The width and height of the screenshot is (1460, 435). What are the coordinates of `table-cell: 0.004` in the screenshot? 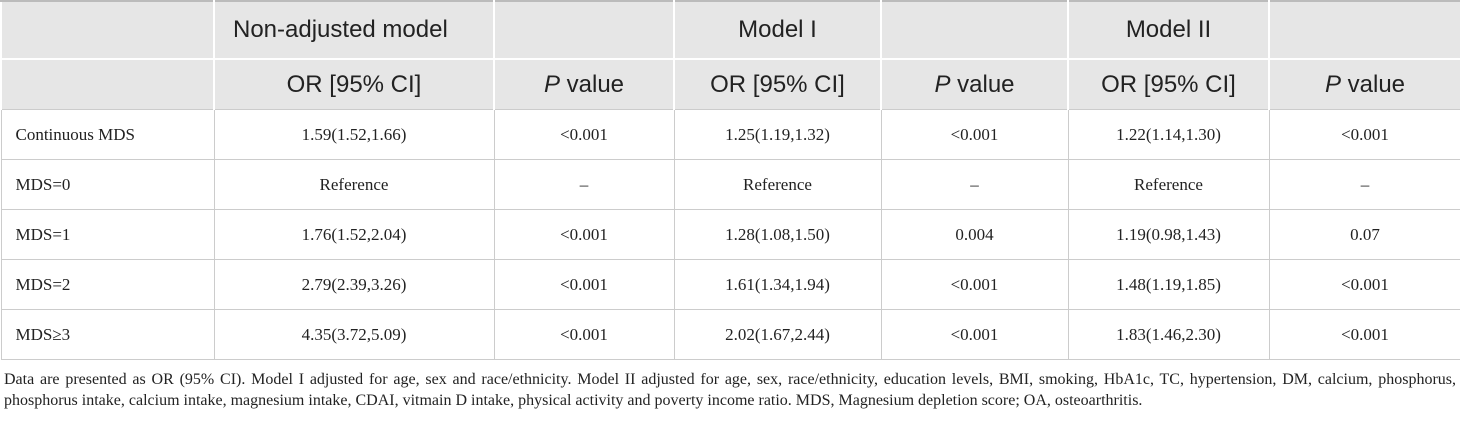 It's located at (974, 234).